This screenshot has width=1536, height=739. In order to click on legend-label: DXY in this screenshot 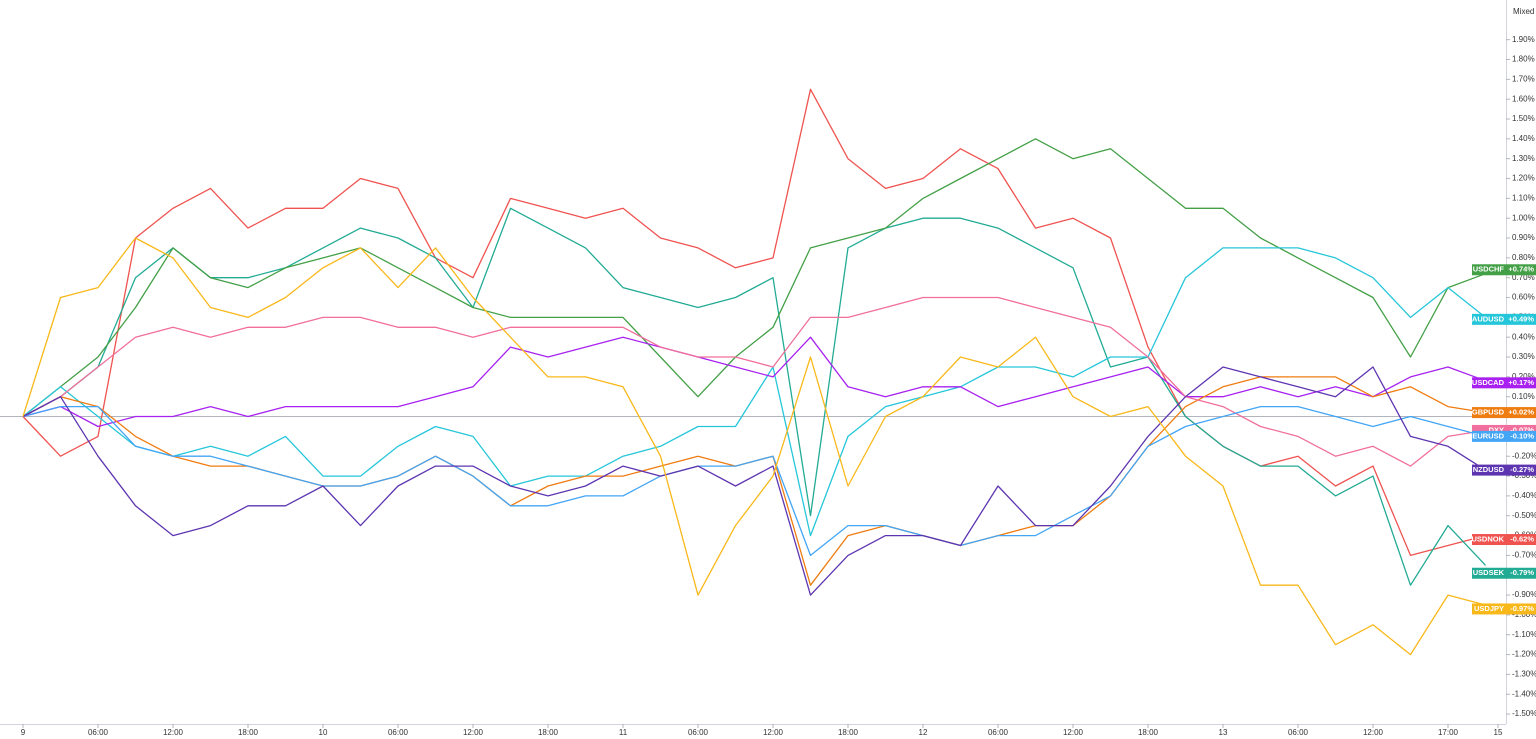, I will do `click(1496, 429)`.